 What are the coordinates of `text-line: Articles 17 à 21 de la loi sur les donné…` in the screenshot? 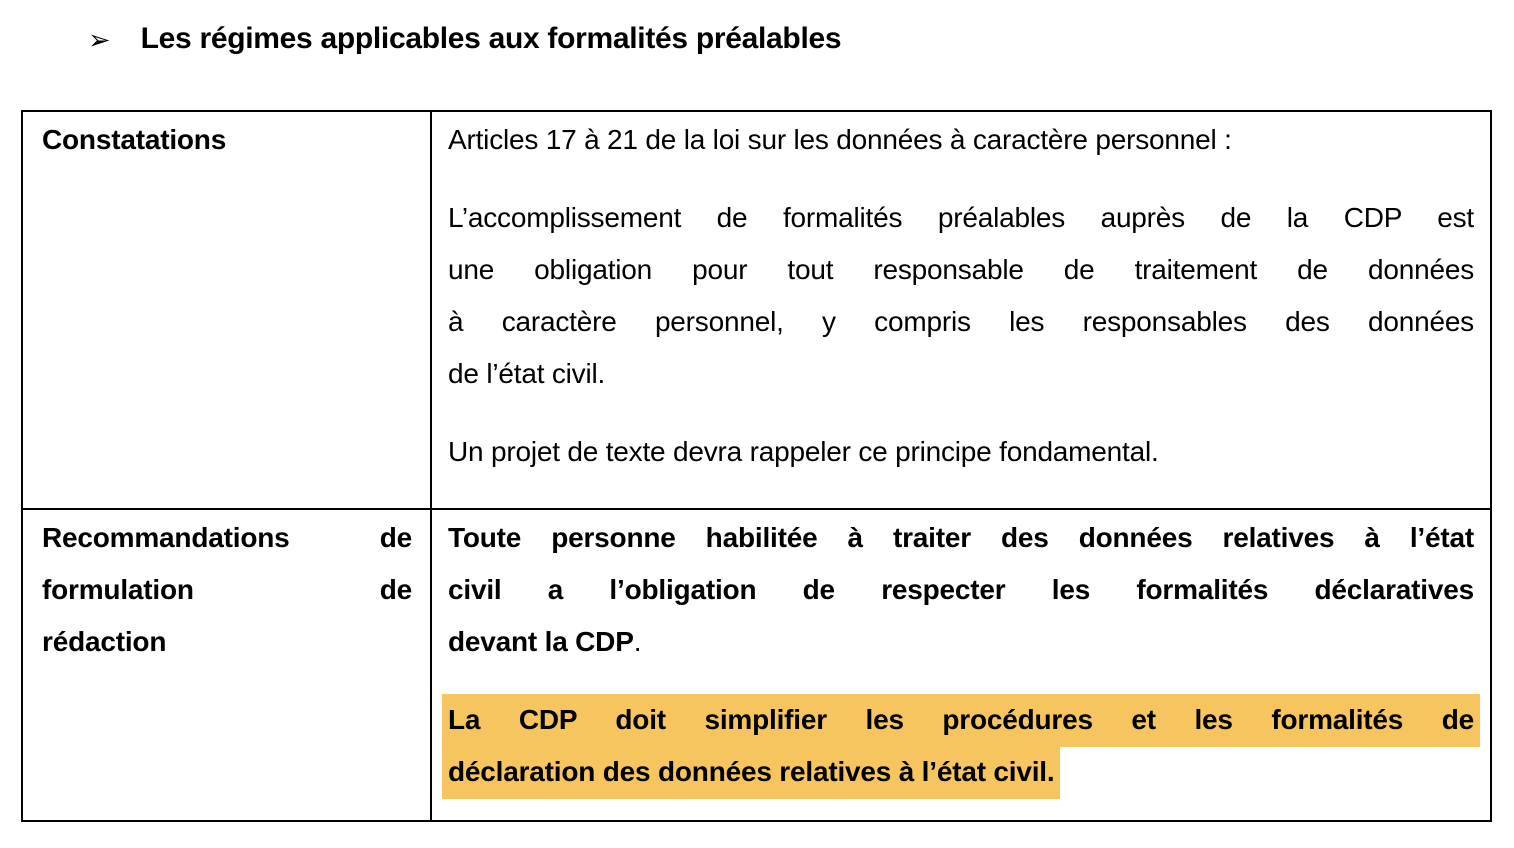 It's located at (840, 139).